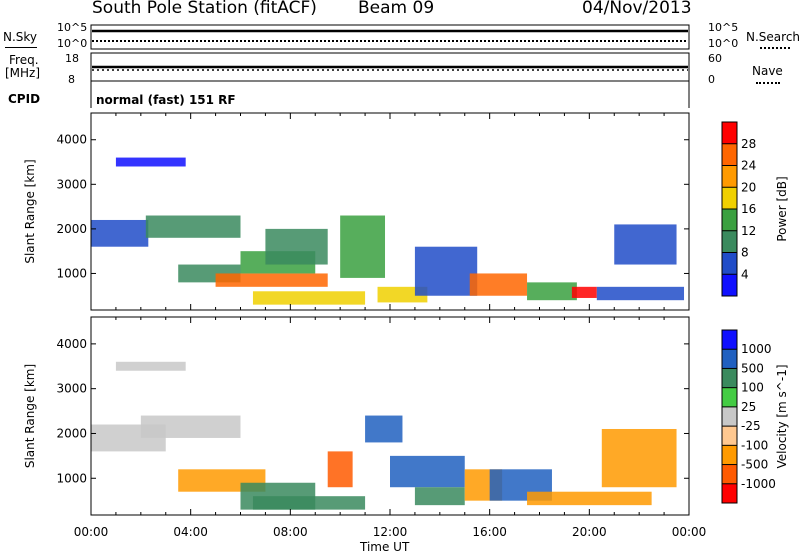  I want to click on nsearch-axis-hi: 10^5, so click(723, 27).